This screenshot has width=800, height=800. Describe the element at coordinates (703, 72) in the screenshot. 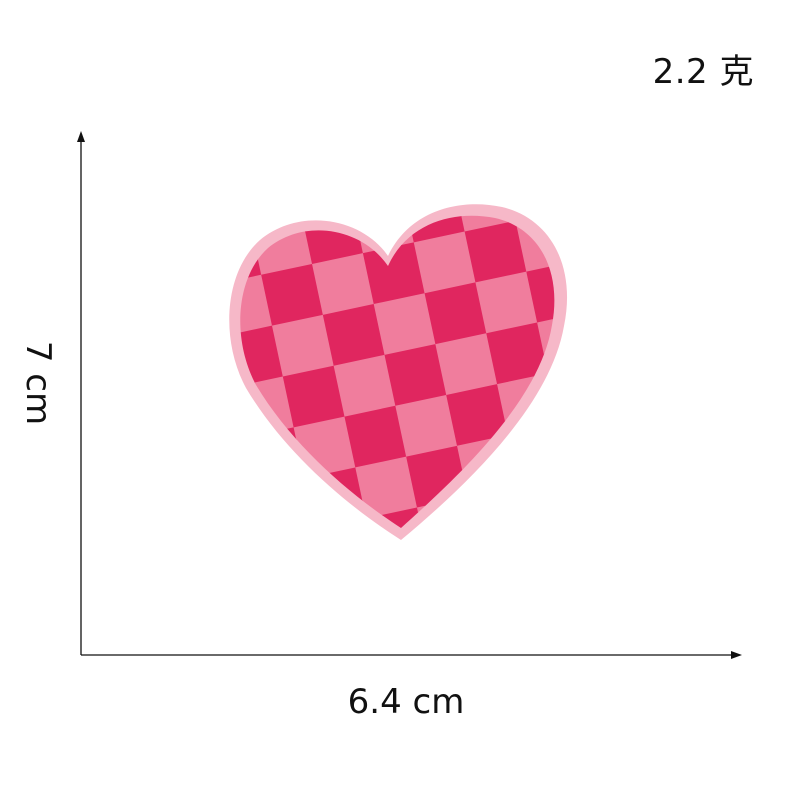

I see `weight-label: 2.2 克` at that location.